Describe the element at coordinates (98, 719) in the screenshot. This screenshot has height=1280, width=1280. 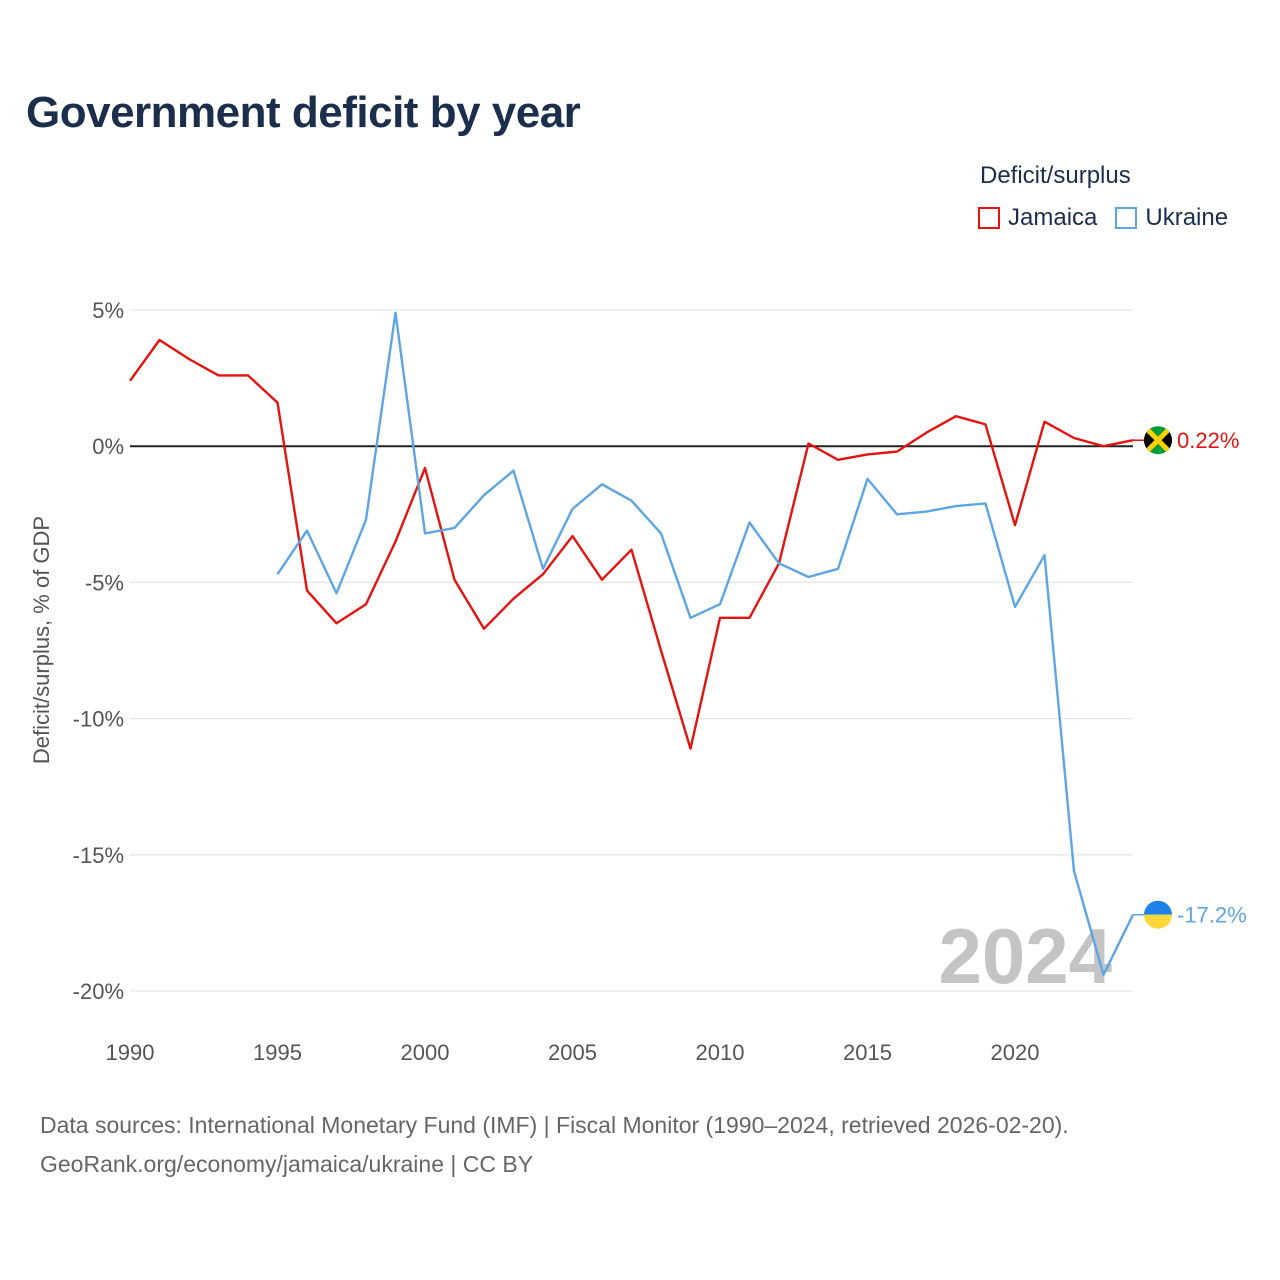
I see `y-tick-label: -10%` at that location.